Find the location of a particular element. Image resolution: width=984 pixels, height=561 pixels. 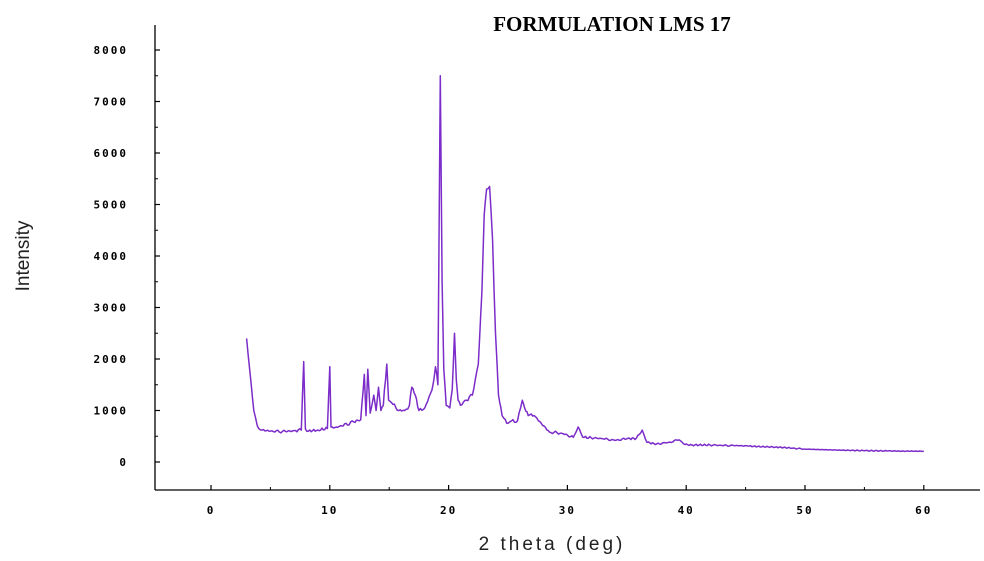

x-tick-label: 60 is located at coordinates (923, 510).